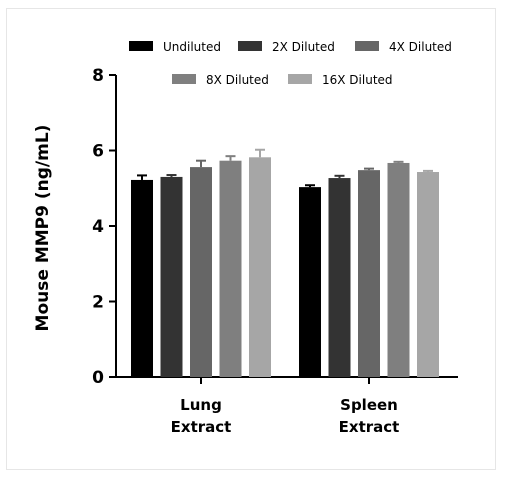 Image resolution: width=507 pixels, height=479 pixels. Describe the element at coordinates (98, 152) in the screenshot. I see `y-tick-label: 6` at that location.